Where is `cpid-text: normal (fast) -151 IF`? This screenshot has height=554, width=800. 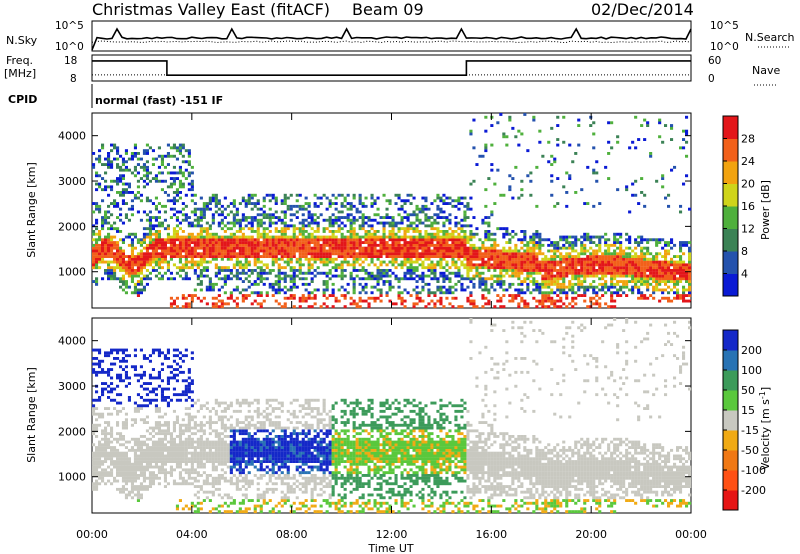 cpid-text: normal (fast) -151 IF is located at coordinates (159, 100).